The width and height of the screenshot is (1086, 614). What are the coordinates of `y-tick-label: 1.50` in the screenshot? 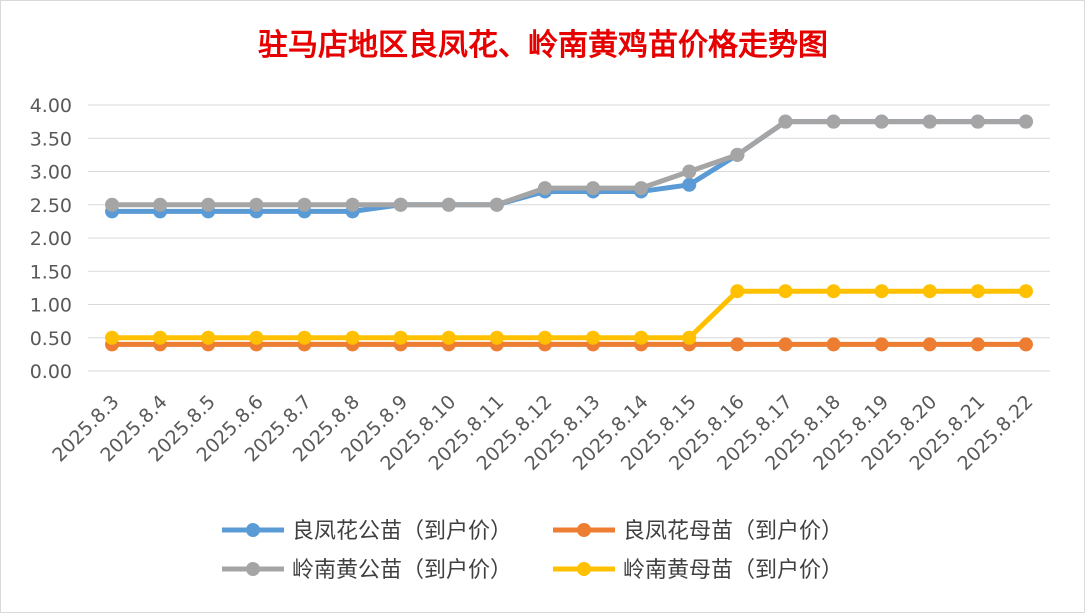 It's located at (51, 272).